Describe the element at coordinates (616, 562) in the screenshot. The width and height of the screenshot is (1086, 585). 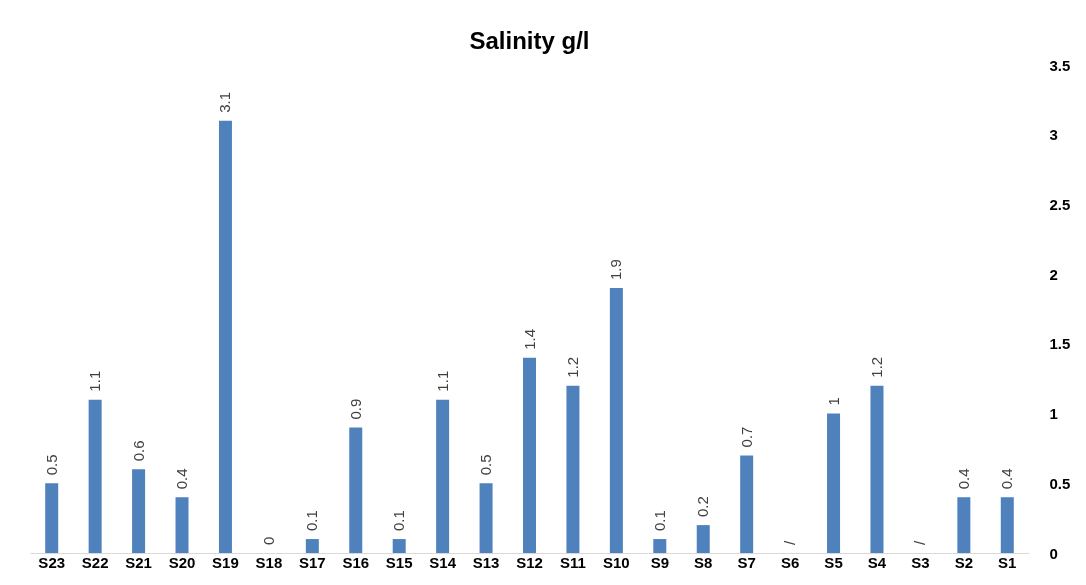
I see `x-tick-label: S10` at that location.